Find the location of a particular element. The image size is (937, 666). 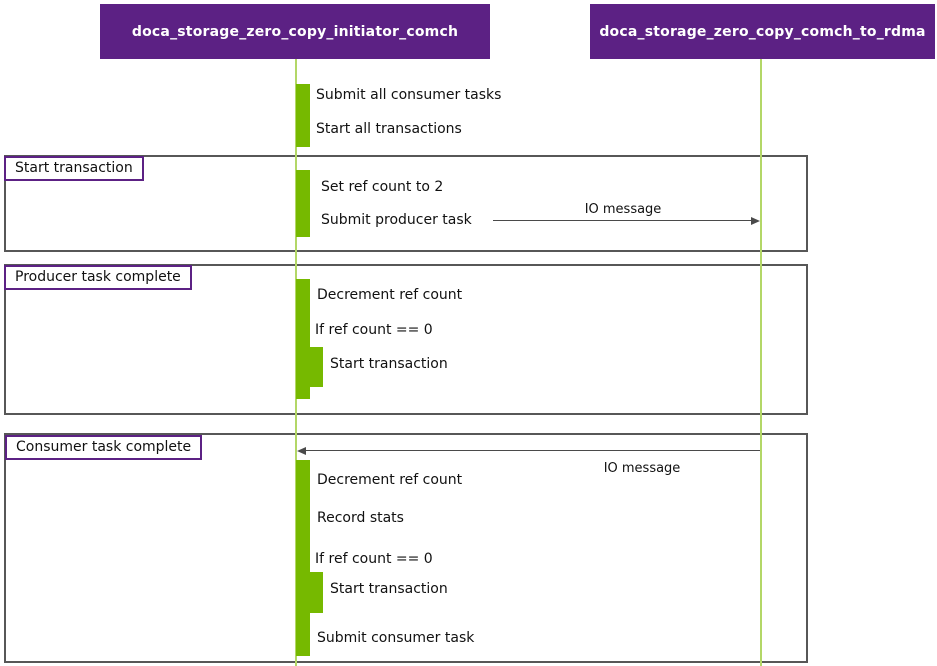

participant-label: doca_storage_zero_copy_comch_to_rdma is located at coordinates (762, 31).